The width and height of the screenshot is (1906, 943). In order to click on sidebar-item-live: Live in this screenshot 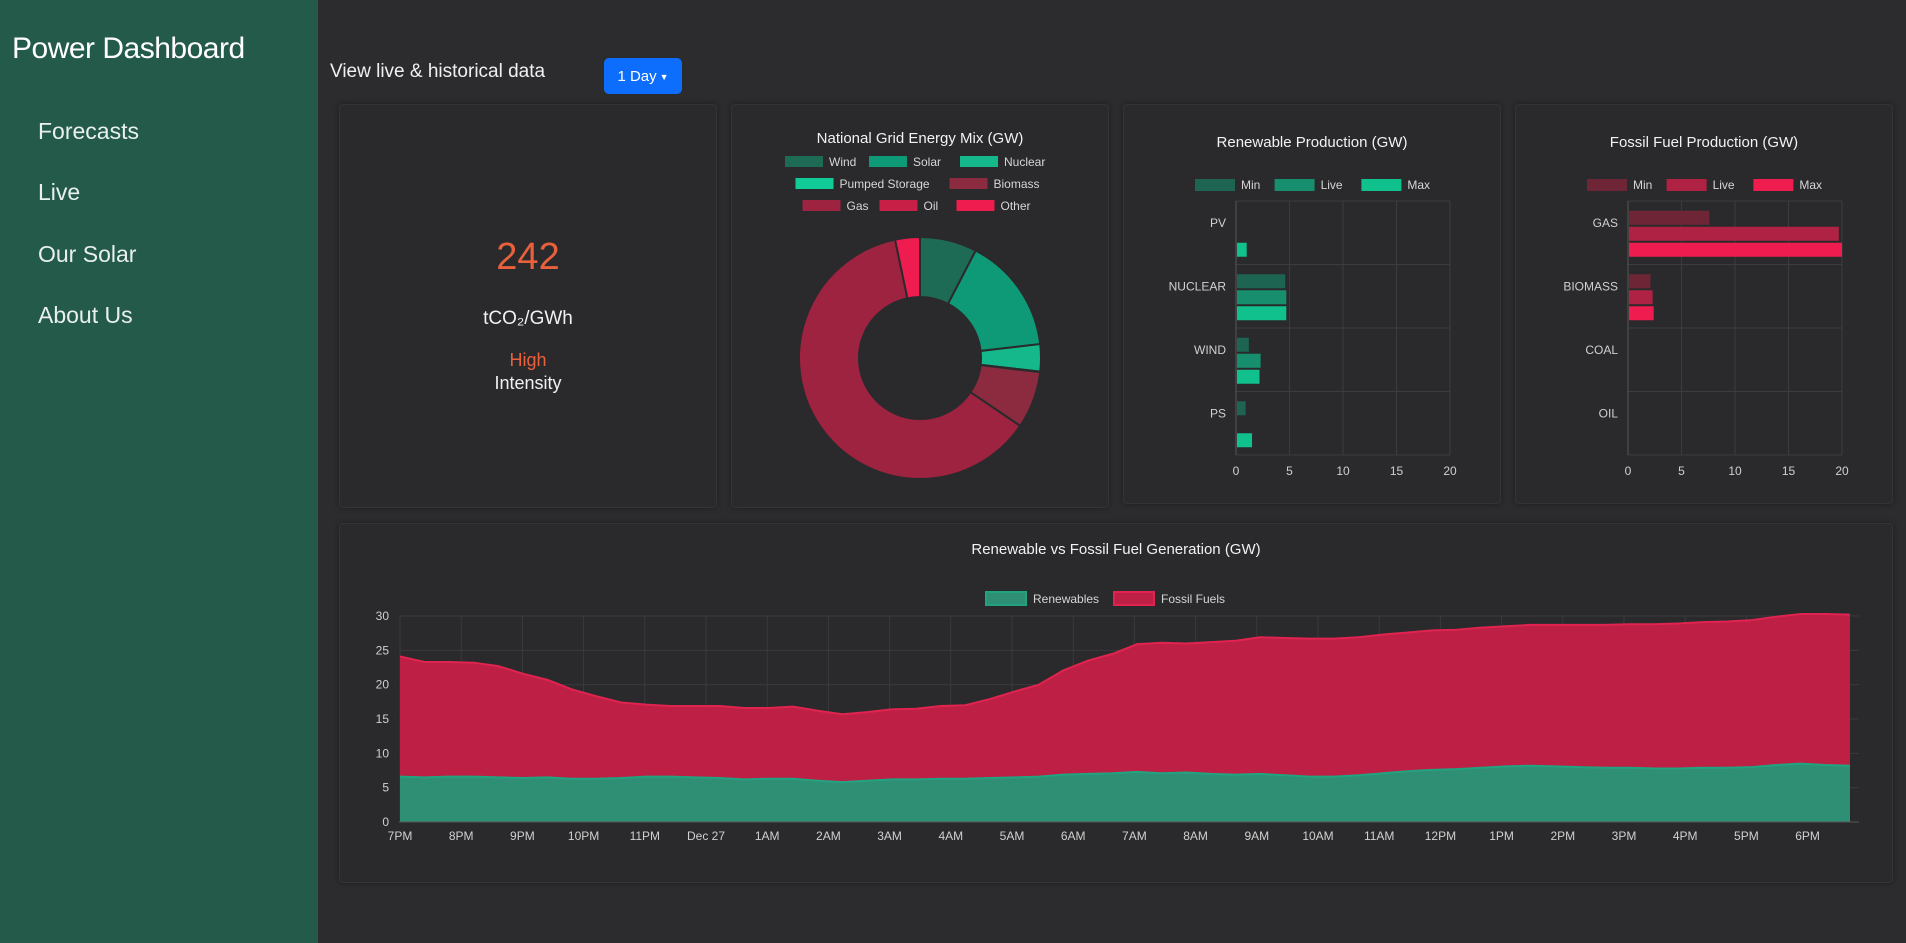, I will do `click(59, 192)`.